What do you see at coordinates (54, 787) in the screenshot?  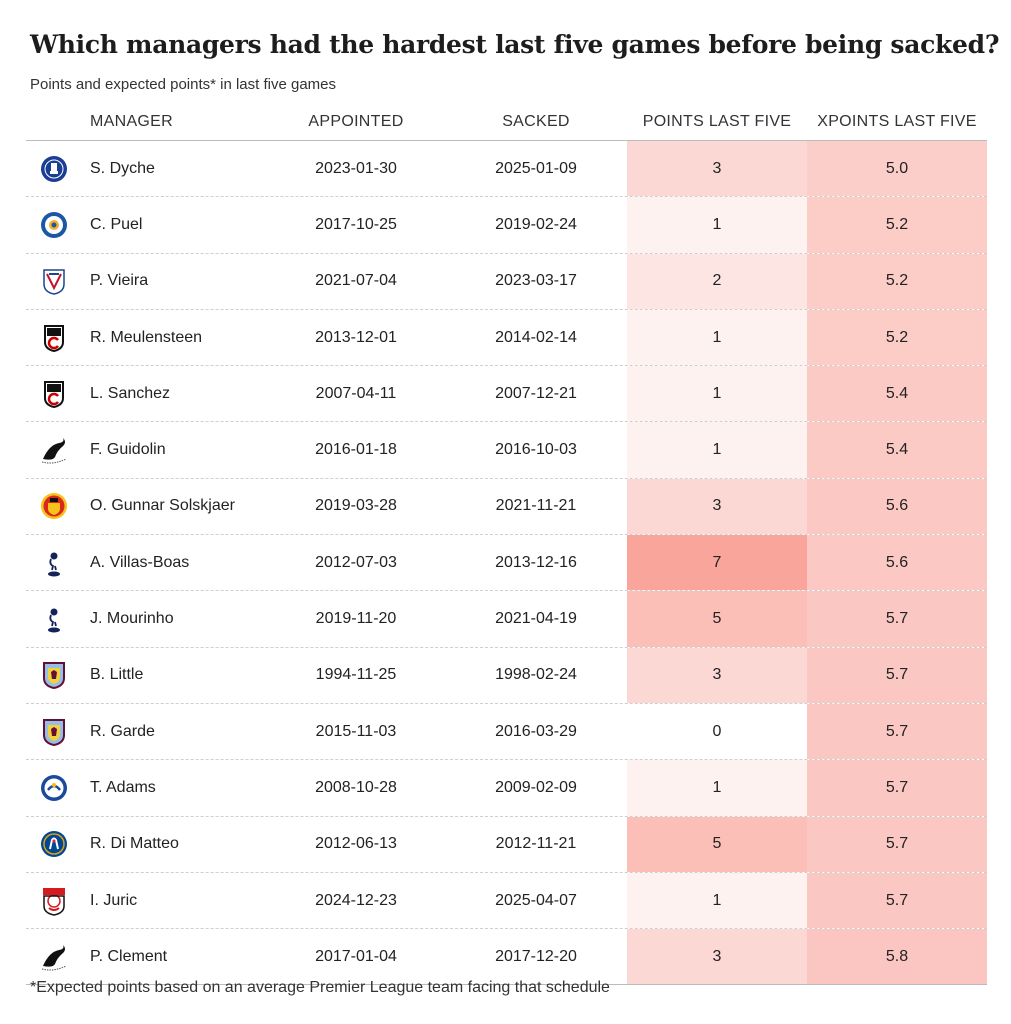 I see `portsmouth-crest-icon` at bounding box center [54, 787].